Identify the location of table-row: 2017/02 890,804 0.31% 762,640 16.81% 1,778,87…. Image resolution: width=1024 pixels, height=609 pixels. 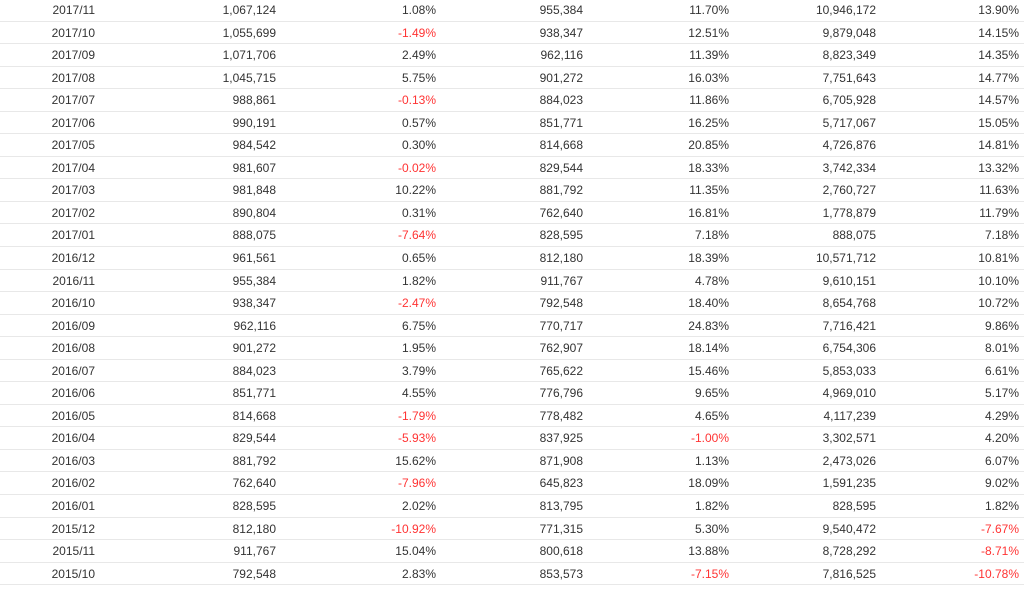
(512, 213).